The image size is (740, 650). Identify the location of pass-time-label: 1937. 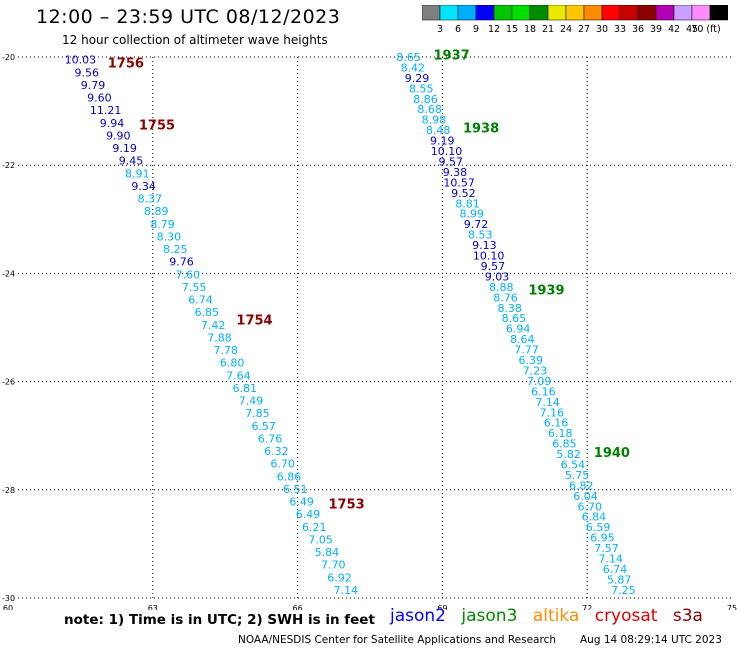
(452, 55).